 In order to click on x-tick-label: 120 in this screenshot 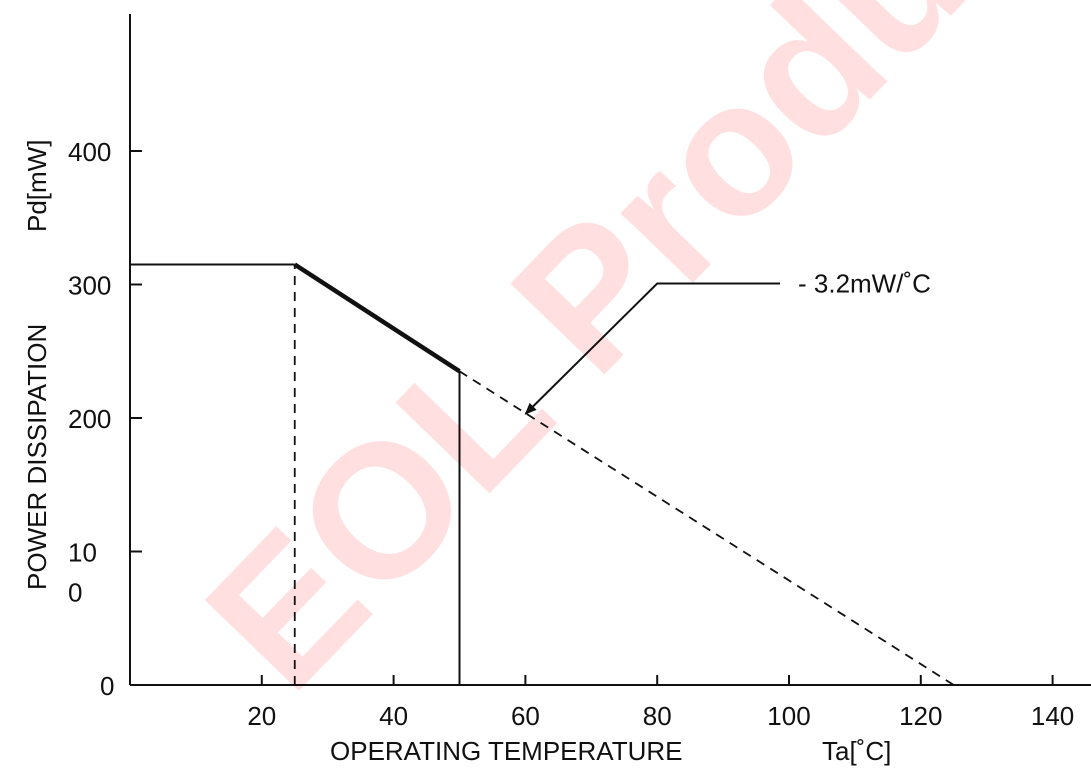, I will do `click(920, 716)`.